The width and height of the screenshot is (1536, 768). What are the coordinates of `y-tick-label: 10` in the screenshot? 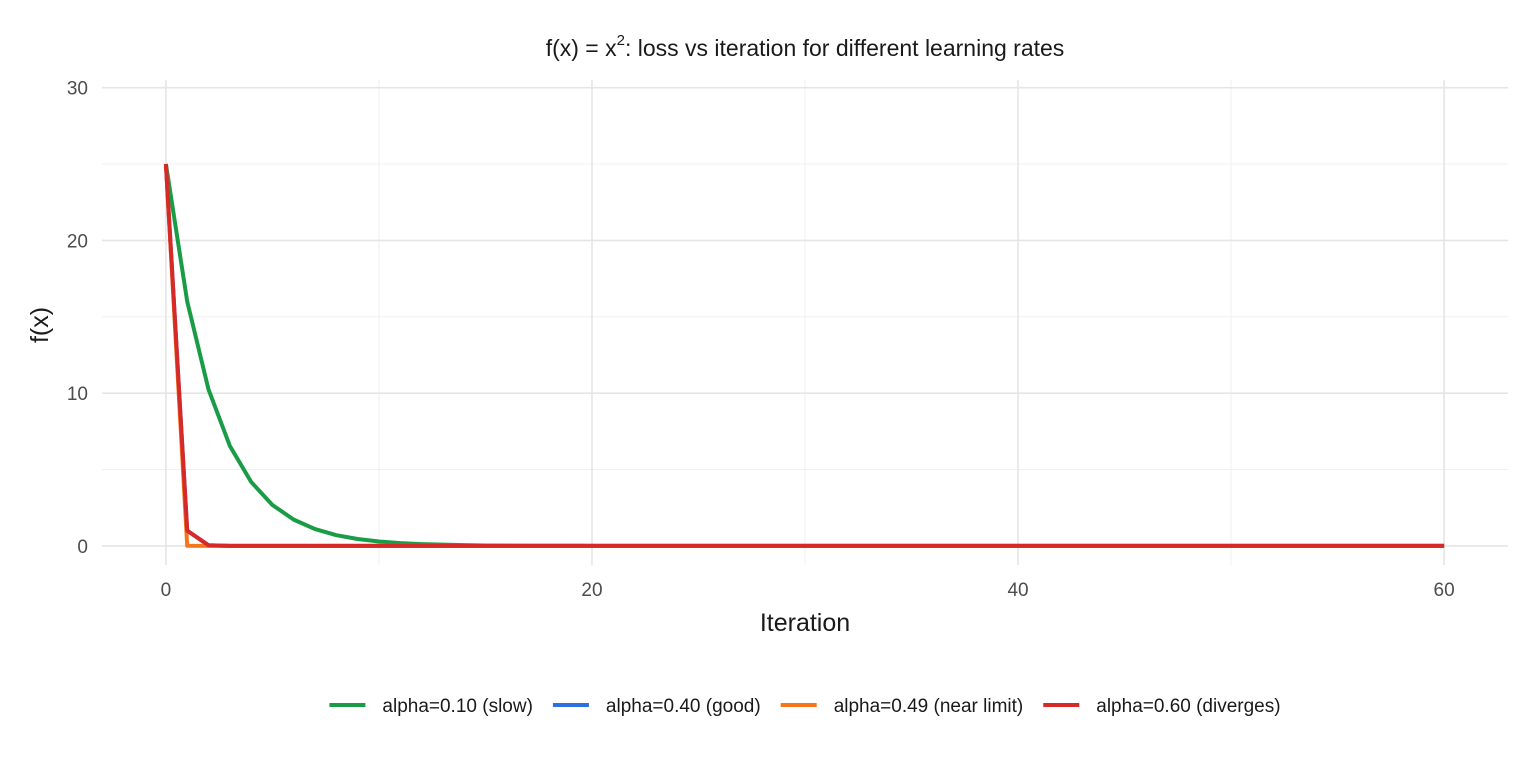 It's located at (77, 394).